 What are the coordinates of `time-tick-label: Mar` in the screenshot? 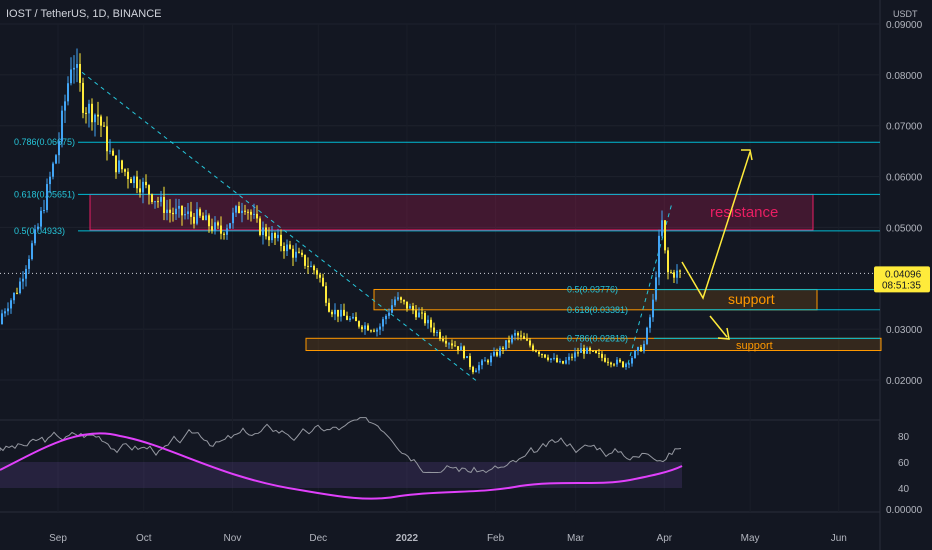 It's located at (576, 538).